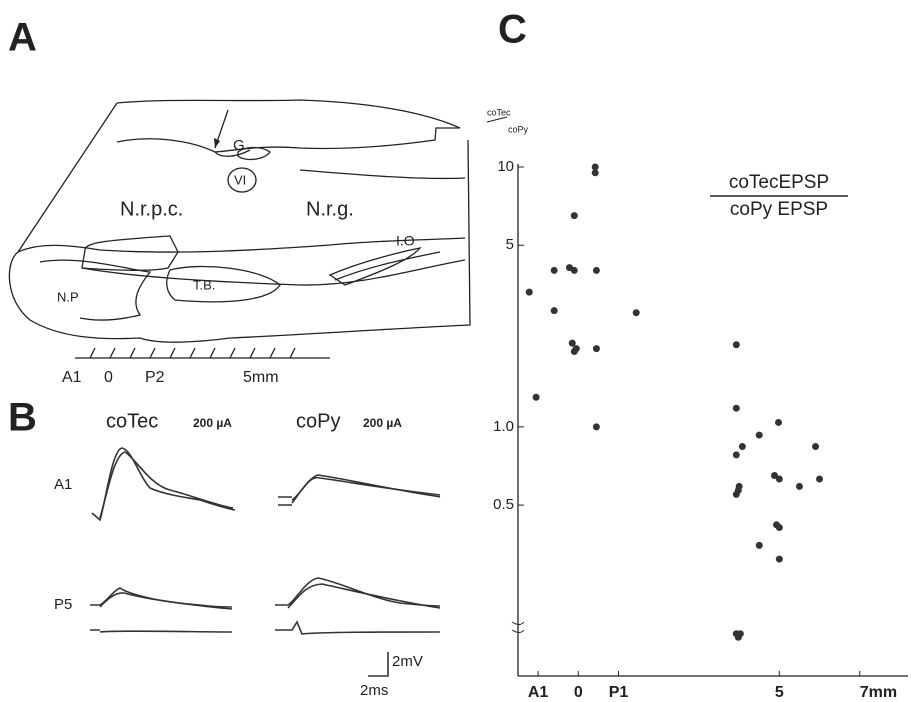 This screenshot has height=702, width=911. What do you see at coordinates (497, 119) in the screenshot?
I see `y-label-rule` at bounding box center [497, 119].